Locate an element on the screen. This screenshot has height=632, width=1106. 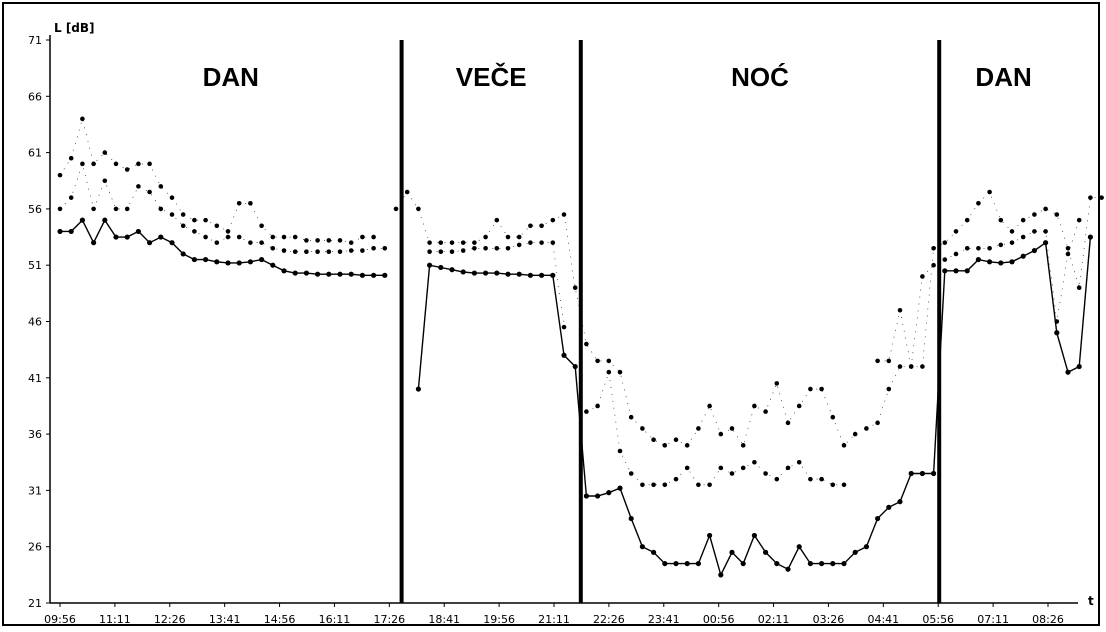
x-tick-label: 08:26 is located at coordinates (1048, 619).